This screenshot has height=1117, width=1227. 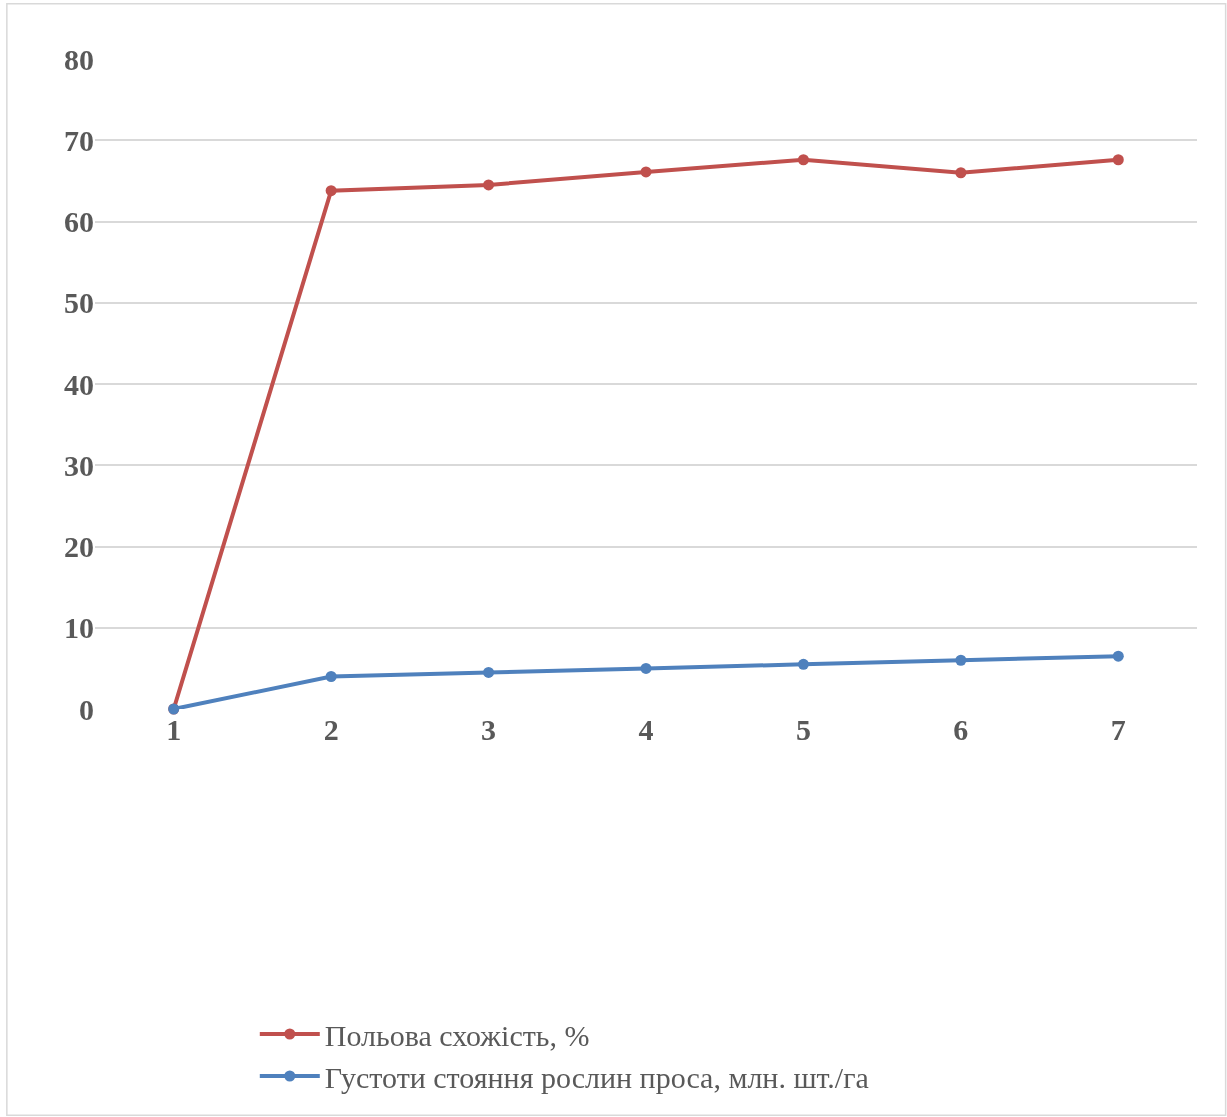 What do you see at coordinates (86, 709) in the screenshot?
I see `y-tick-label: 0` at bounding box center [86, 709].